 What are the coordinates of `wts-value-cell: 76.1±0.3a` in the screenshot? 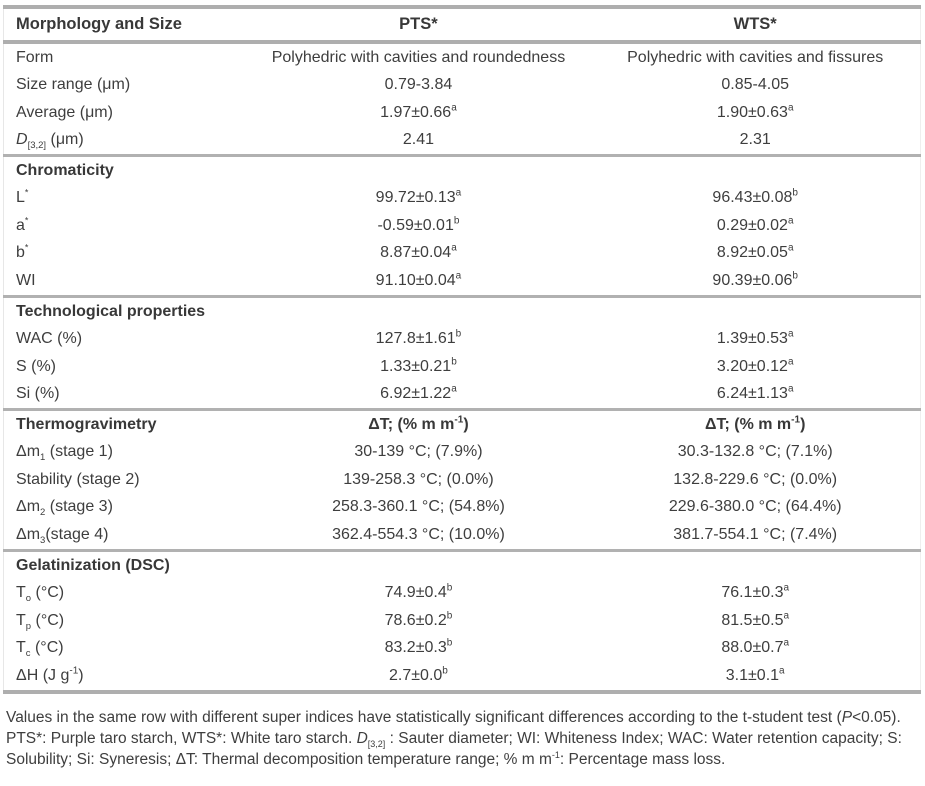 It's located at (755, 594).